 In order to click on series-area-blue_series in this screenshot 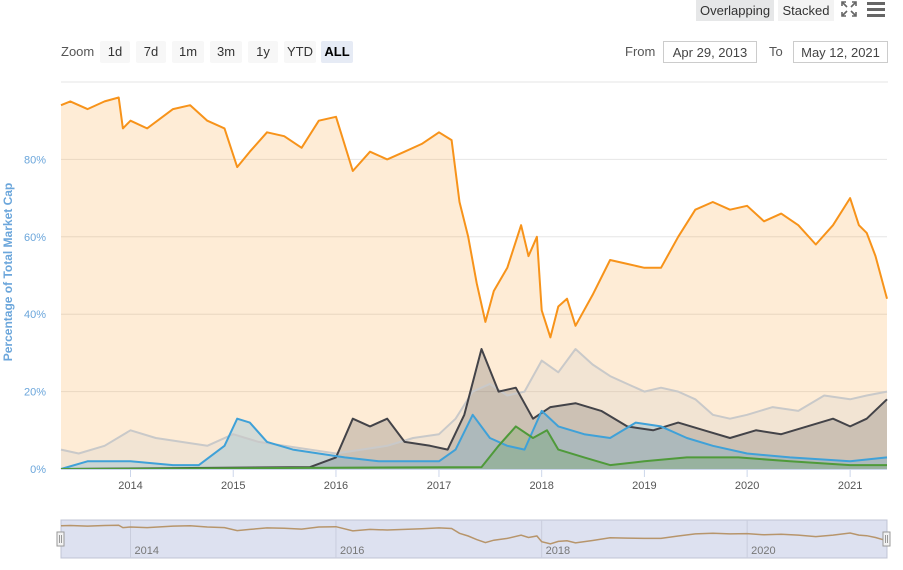, I will do `click(474, 439)`.